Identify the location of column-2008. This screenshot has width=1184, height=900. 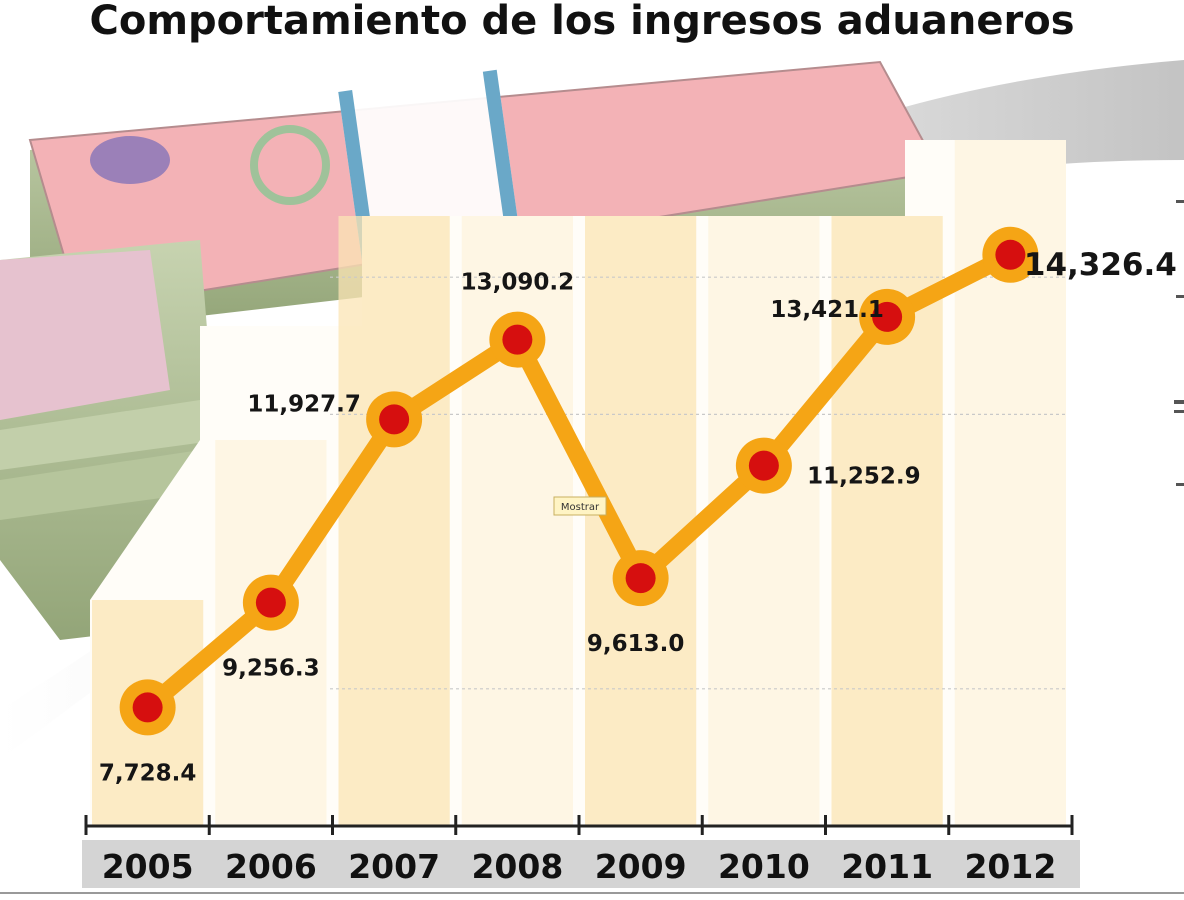
(517, 521).